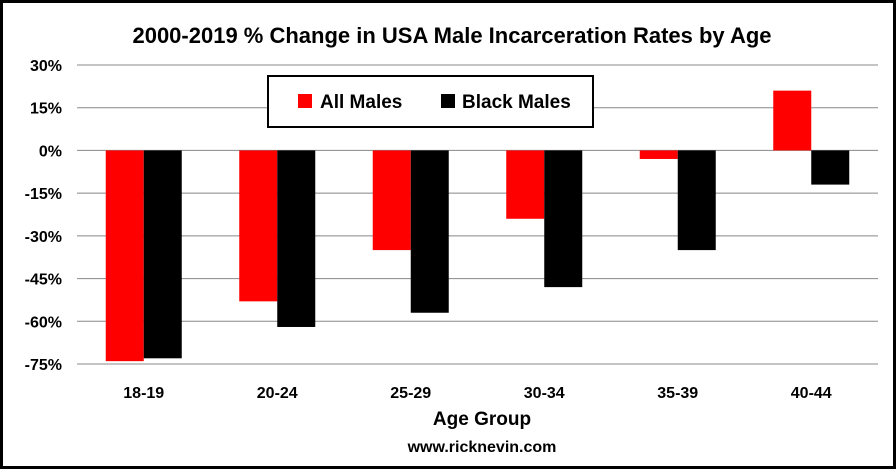 This screenshot has width=896, height=469. Describe the element at coordinates (143, 393) in the screenshot. I see `x-tick-label: 18-19` at that location.